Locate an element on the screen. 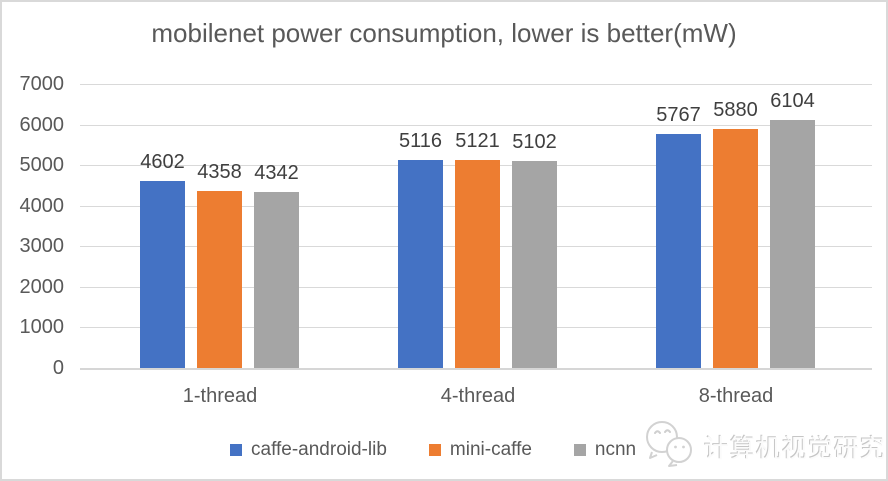 The image size is (888, 481). legend: caffe-android-lib mini-caffe ncnn is located at coordinates (433, 450).